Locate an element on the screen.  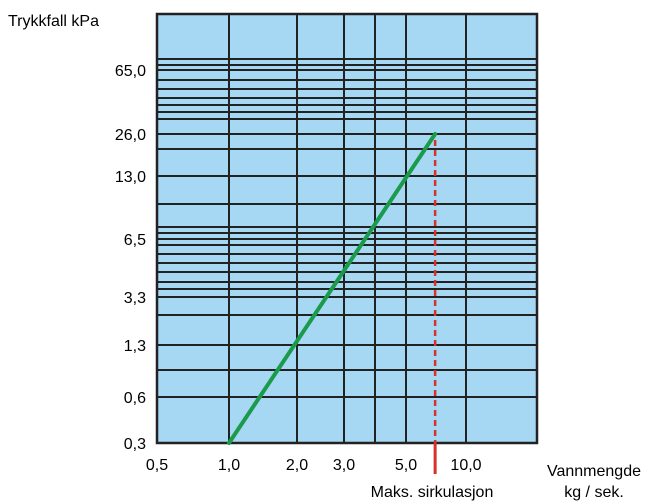
x-tick-label: 0,5 is located at coordinates (157, 465).